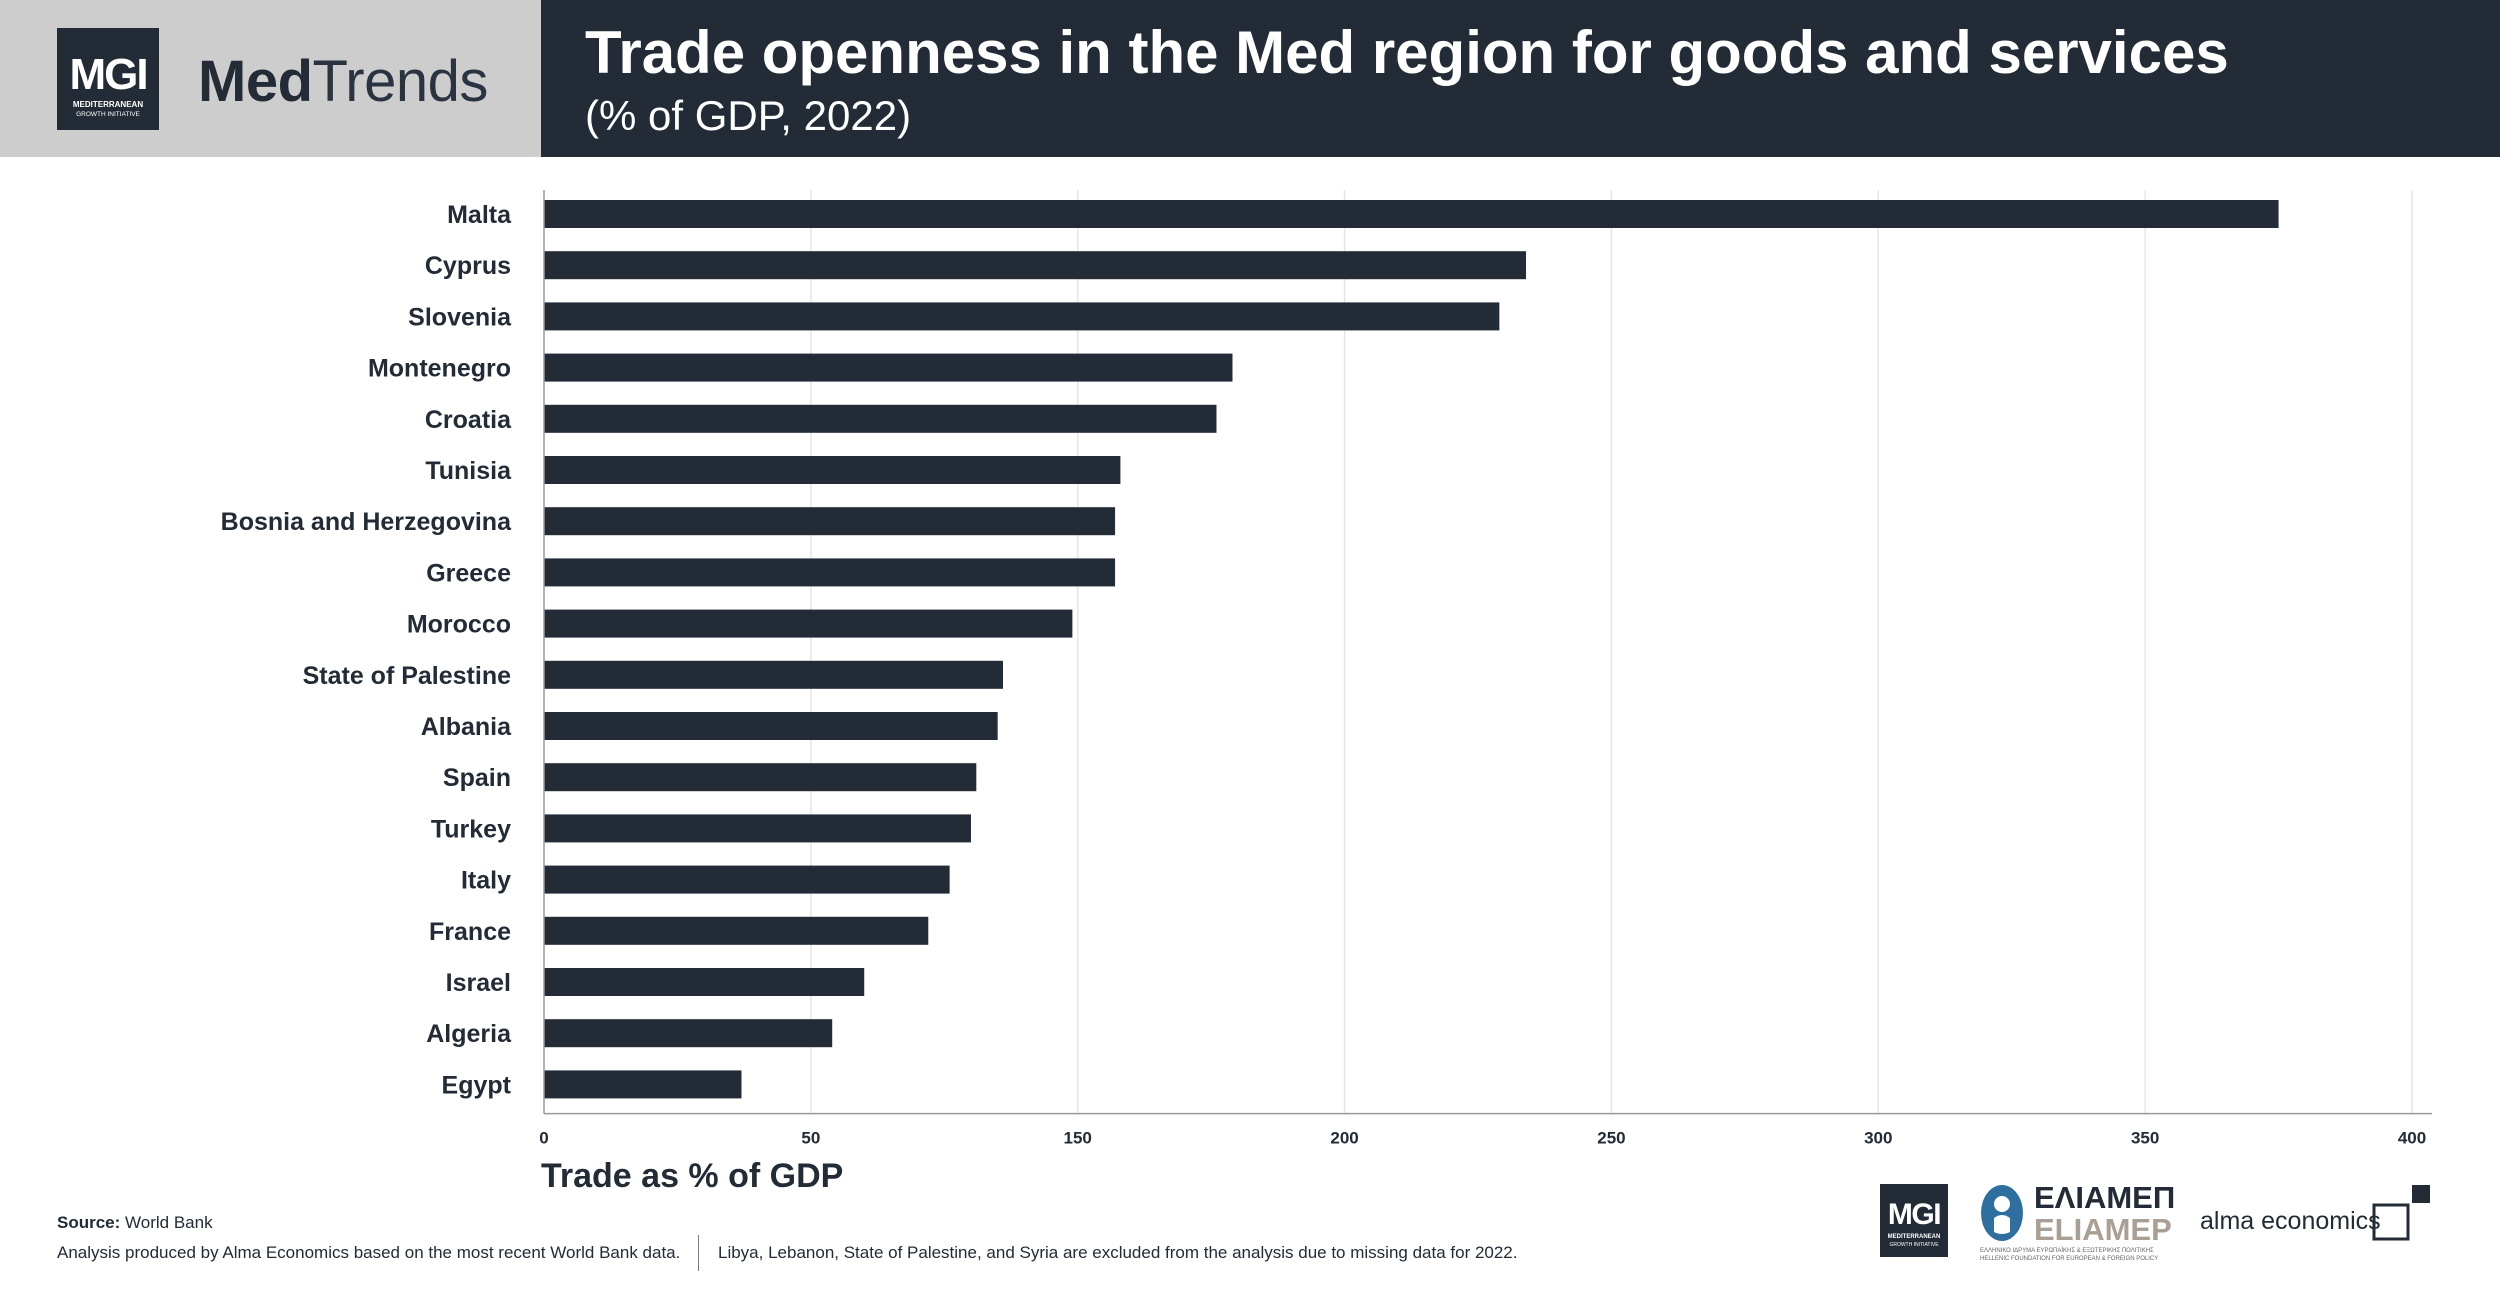  Describe the element at coordinates (692, 1176) in the screenshot. I see `x-axis-label: Trade as % of GDP` at that location.